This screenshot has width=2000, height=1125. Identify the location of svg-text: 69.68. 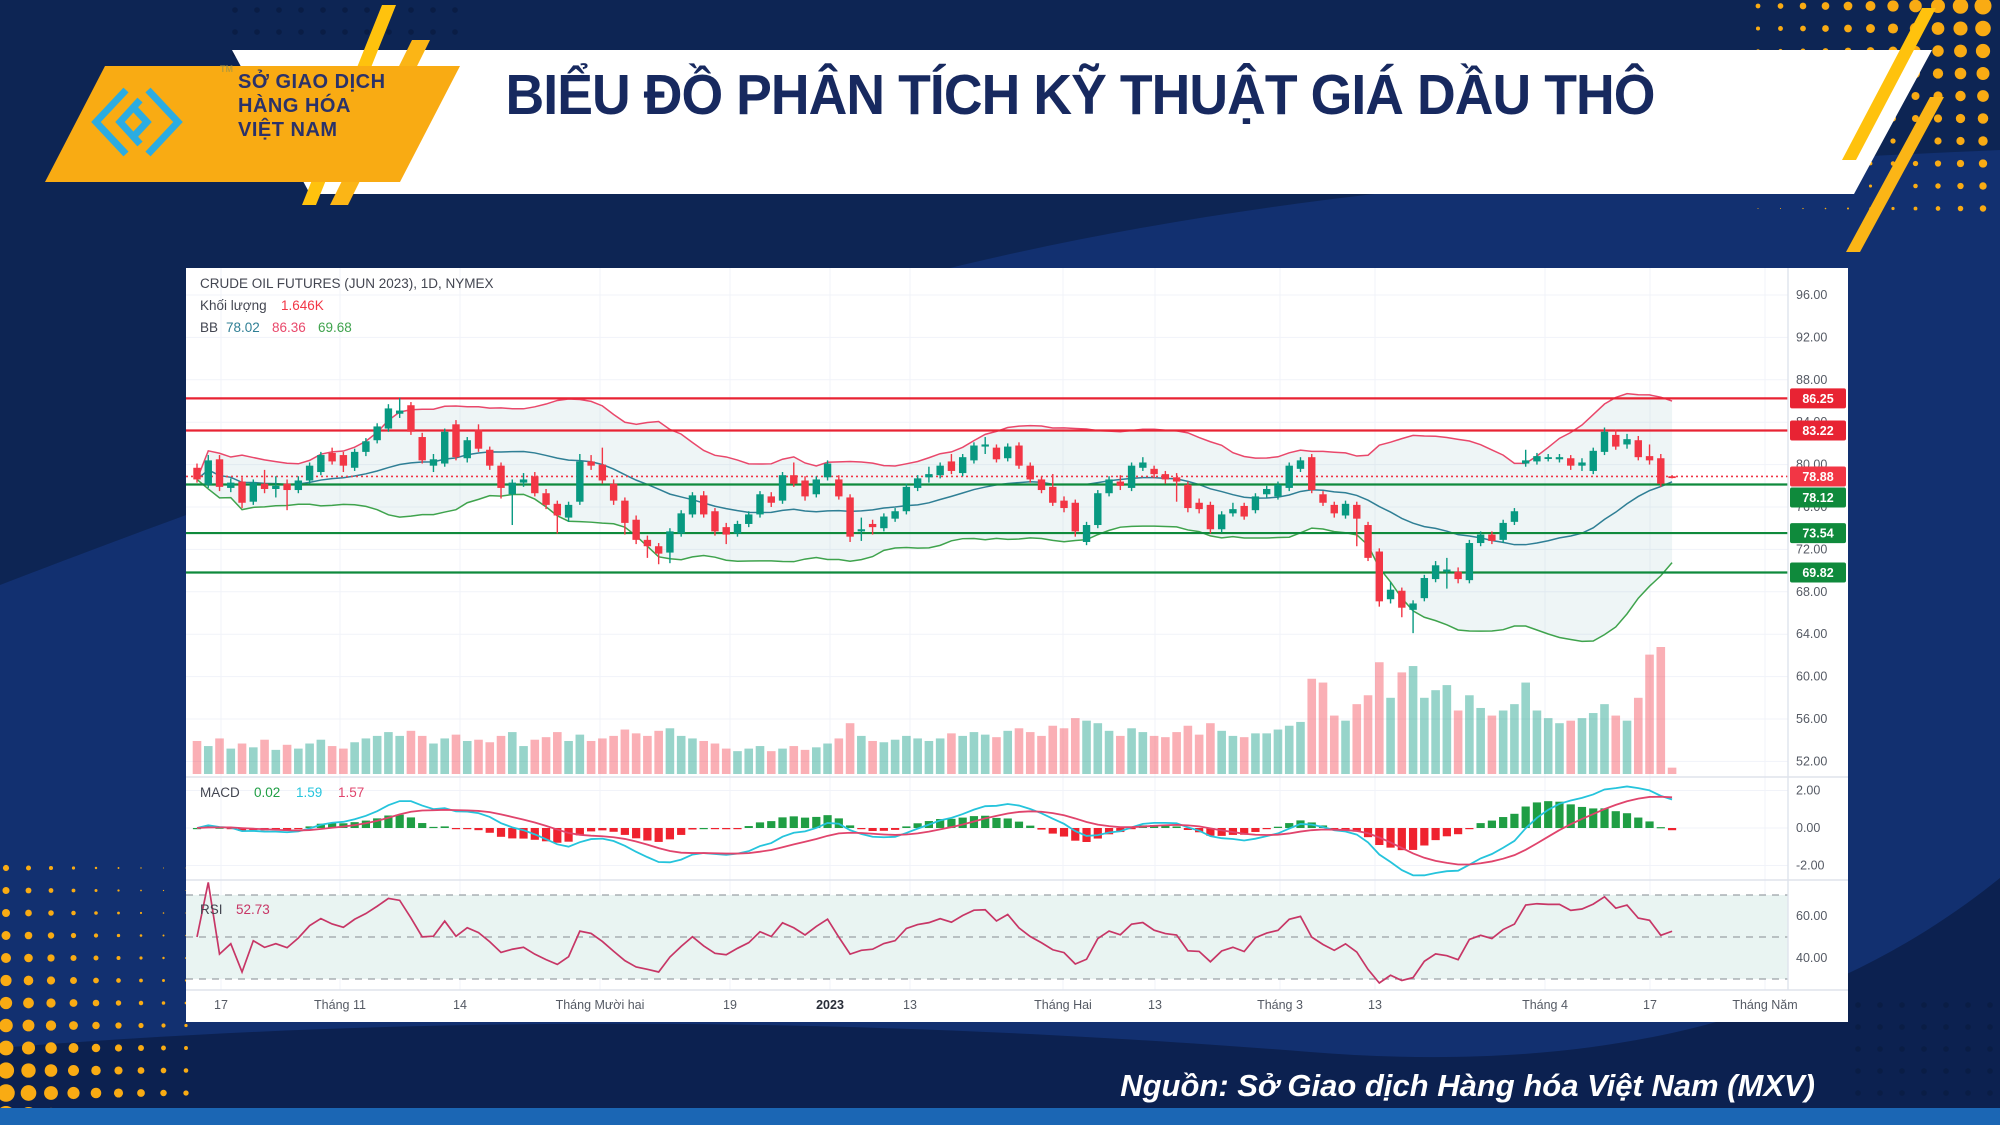
(335, 327).